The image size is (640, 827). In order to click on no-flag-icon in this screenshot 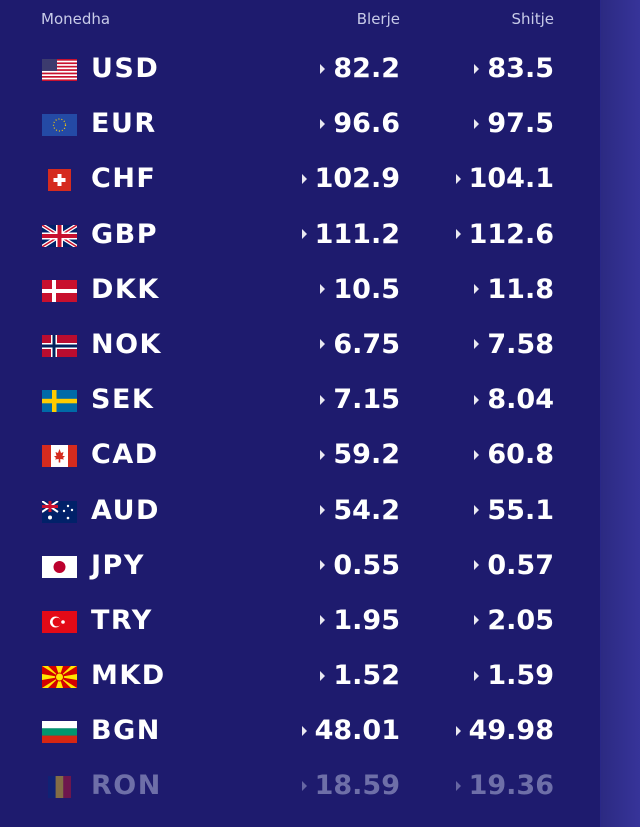, I will do `click(59, 345)`.